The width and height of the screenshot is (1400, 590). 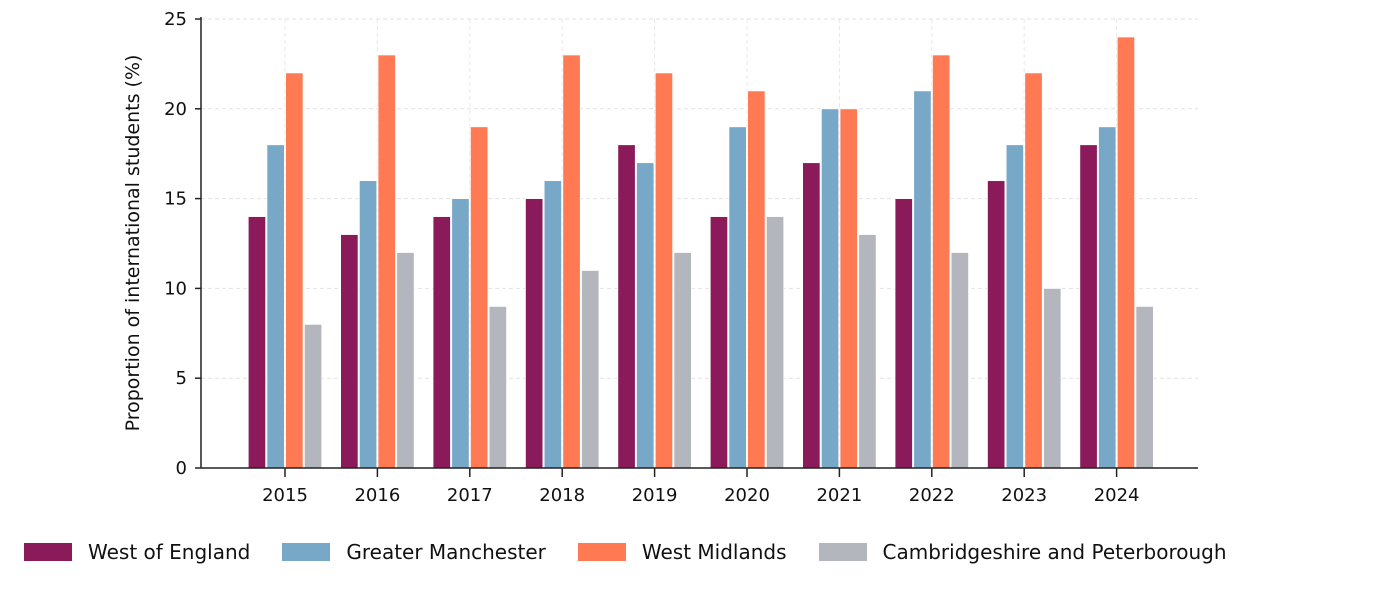 What do you see at coordinates (1107, 297) in the screenshot?
I see `bar-greater-manchester-2024` at bounding box center [1107, 297].